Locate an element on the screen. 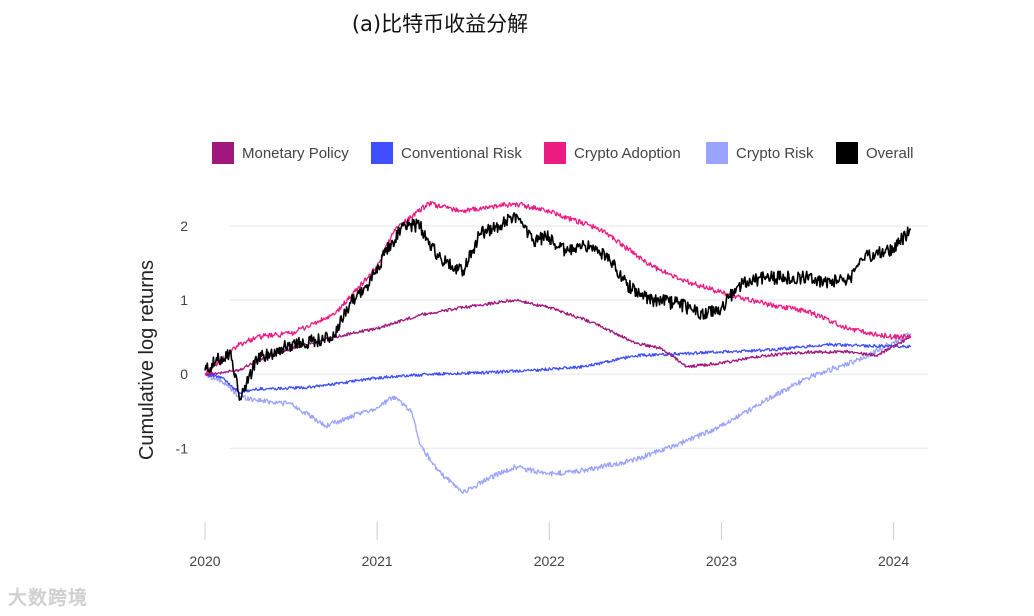 The height and width of the screenshot is (616, 1034). legend-label-crypto-risk: Crypto Risk is located at coordinates (775, 153).